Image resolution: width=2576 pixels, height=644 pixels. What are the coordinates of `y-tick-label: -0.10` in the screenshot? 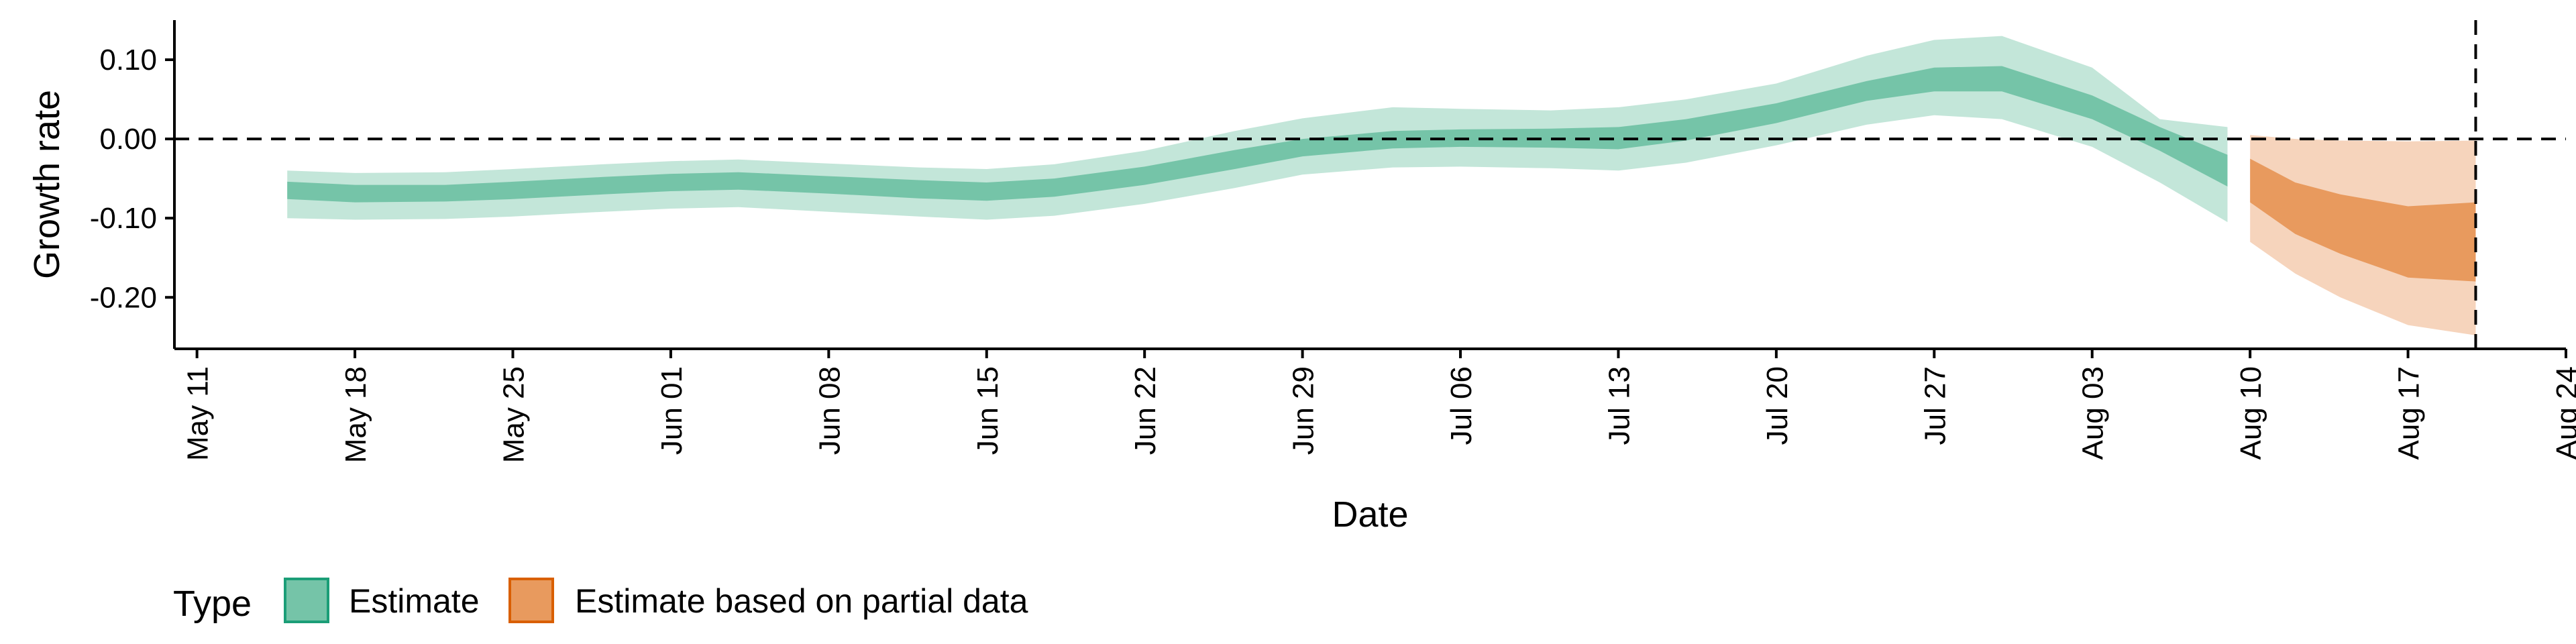 It's located at (123, 218).